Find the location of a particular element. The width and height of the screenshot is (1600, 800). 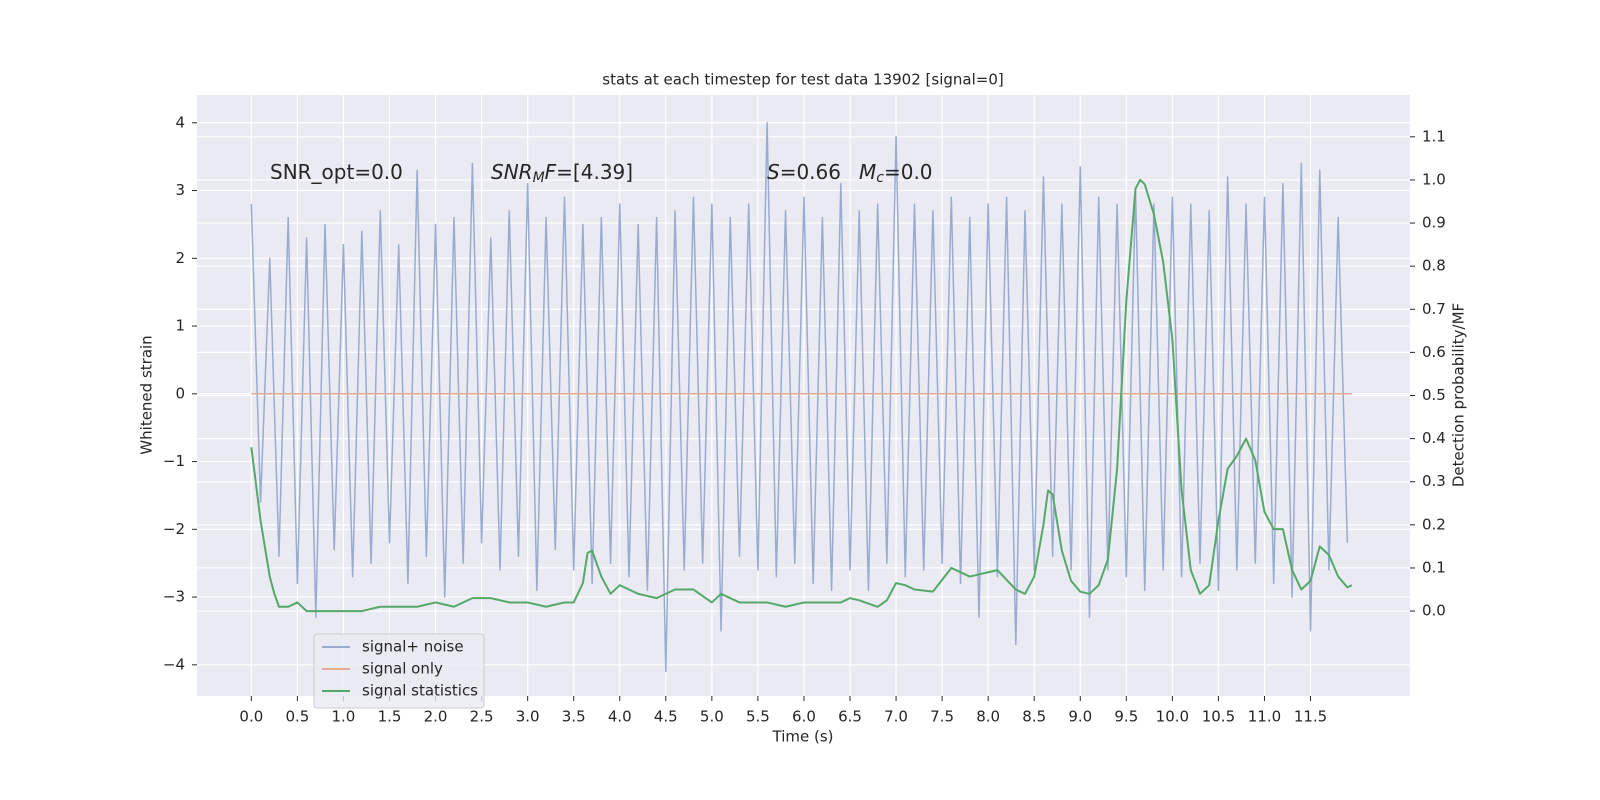

x-tick-label: 6.0 is located at coordinates (804, 717).